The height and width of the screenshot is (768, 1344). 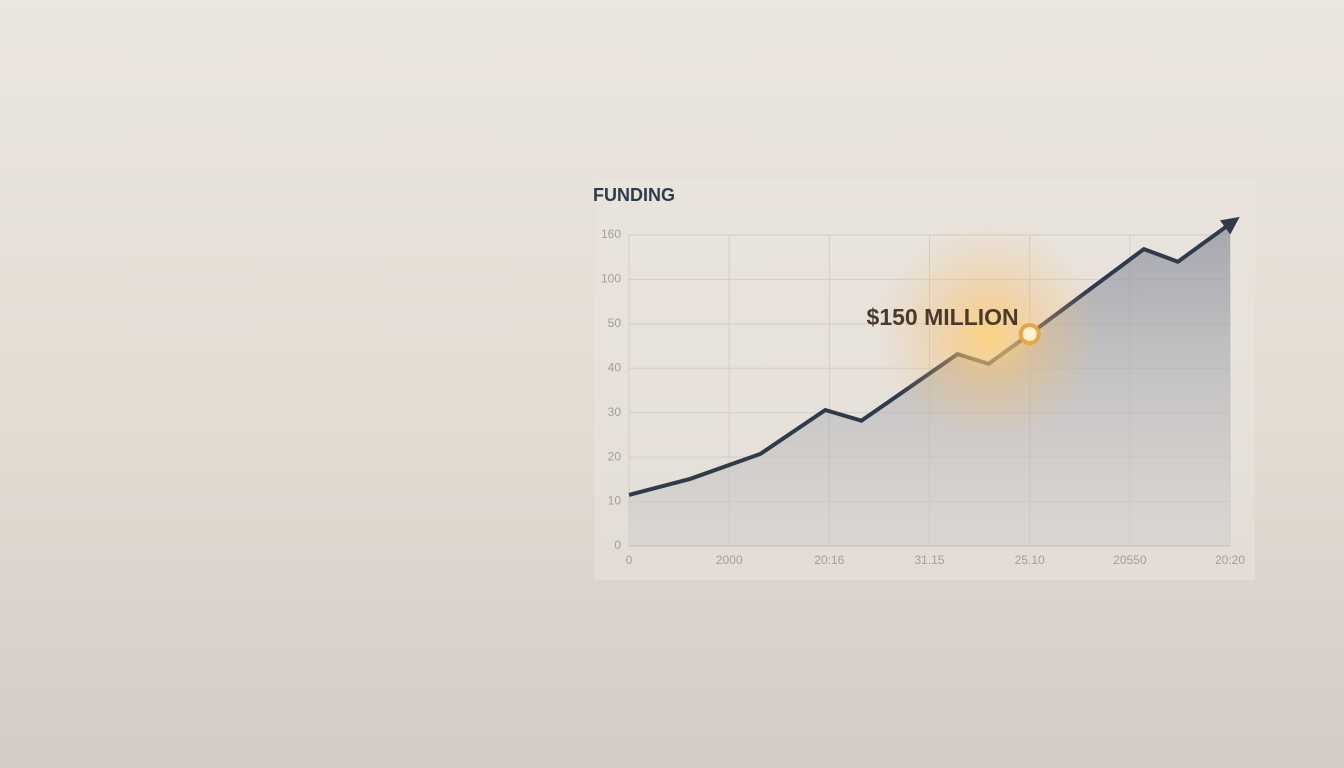 I want to click on y-tick-label: 40, so click(x=615, y=367).